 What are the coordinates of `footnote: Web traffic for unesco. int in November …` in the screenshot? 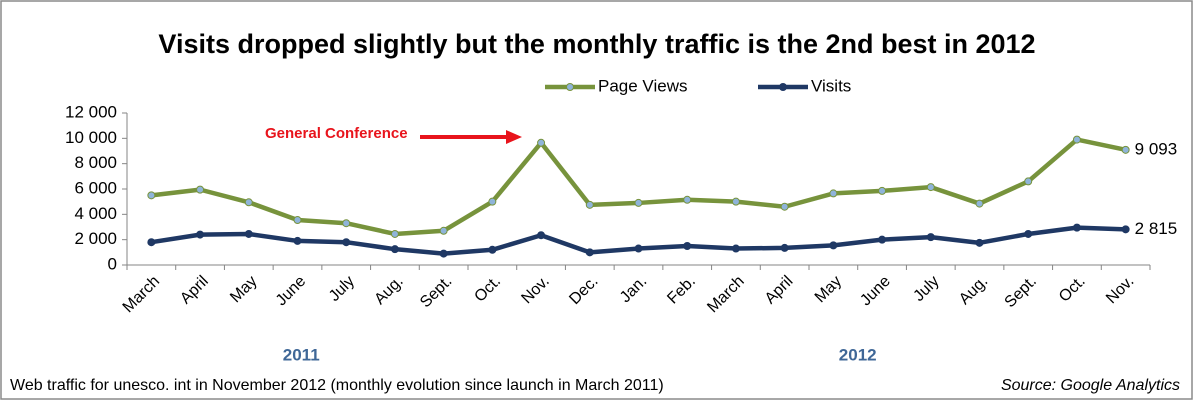 It's located at (337, 385).